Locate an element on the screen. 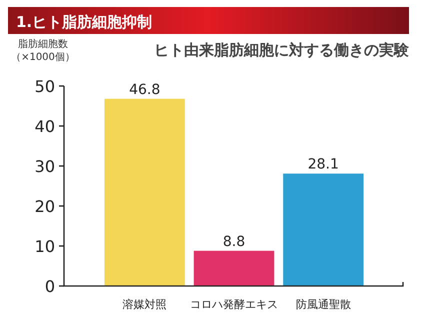 The height and width of the screenshot is (330, 421). y-tick-label: 10 is located at coordinates (44, 246).